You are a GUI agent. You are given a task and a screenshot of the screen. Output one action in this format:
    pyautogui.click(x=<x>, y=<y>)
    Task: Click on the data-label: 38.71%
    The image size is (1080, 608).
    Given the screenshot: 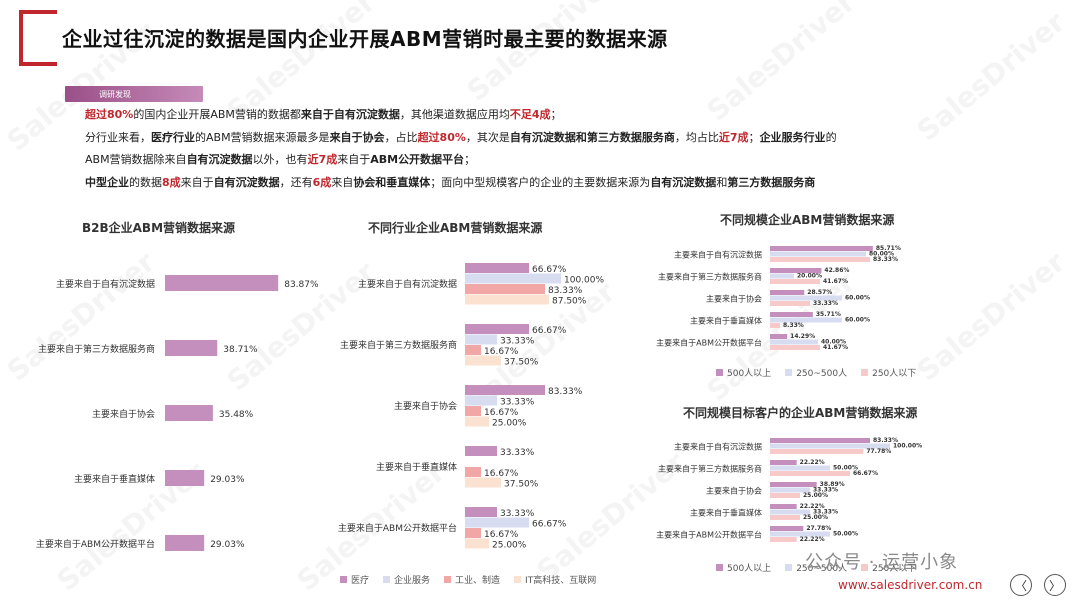 What is the action you would take?
    pyautogui.click(x=240, y=350)
    